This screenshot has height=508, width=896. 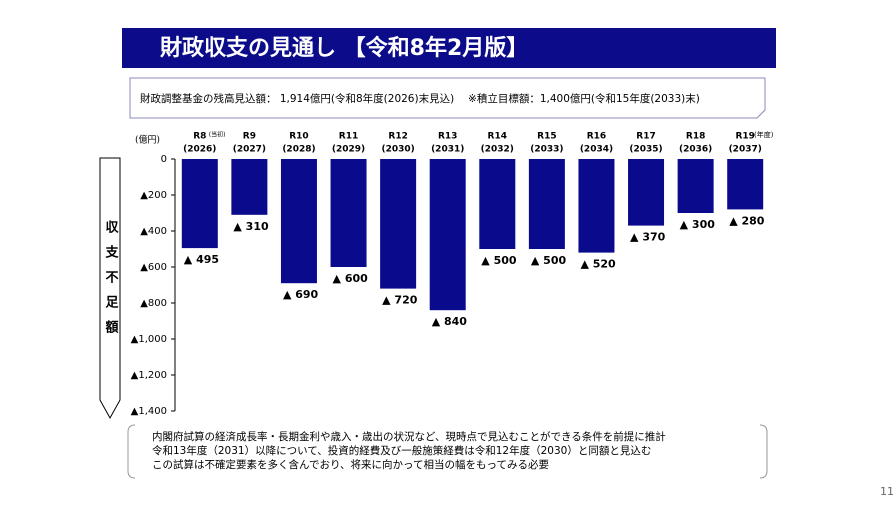 What do you see at coordinates (447, 150) in the screenshot?
I see `x-tick-year: (2031)` at bounding box center [447, 150].